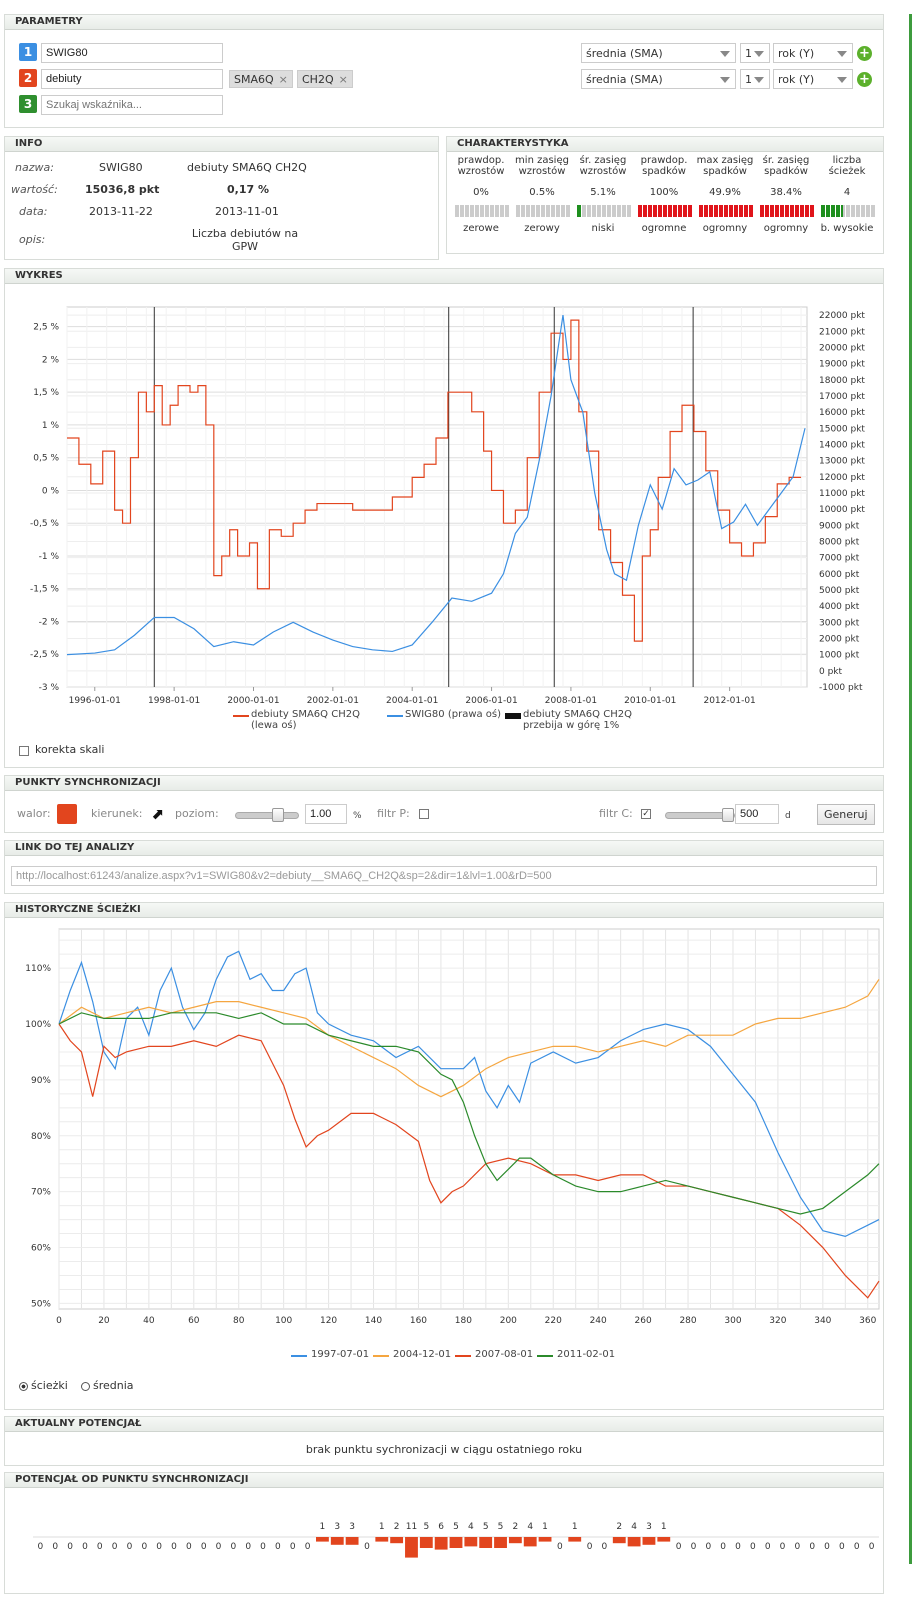 The width and height of the screenshot is (912, 1600). I want to click on tag-sma6q-label: SMA6Q, so click(254, 79).